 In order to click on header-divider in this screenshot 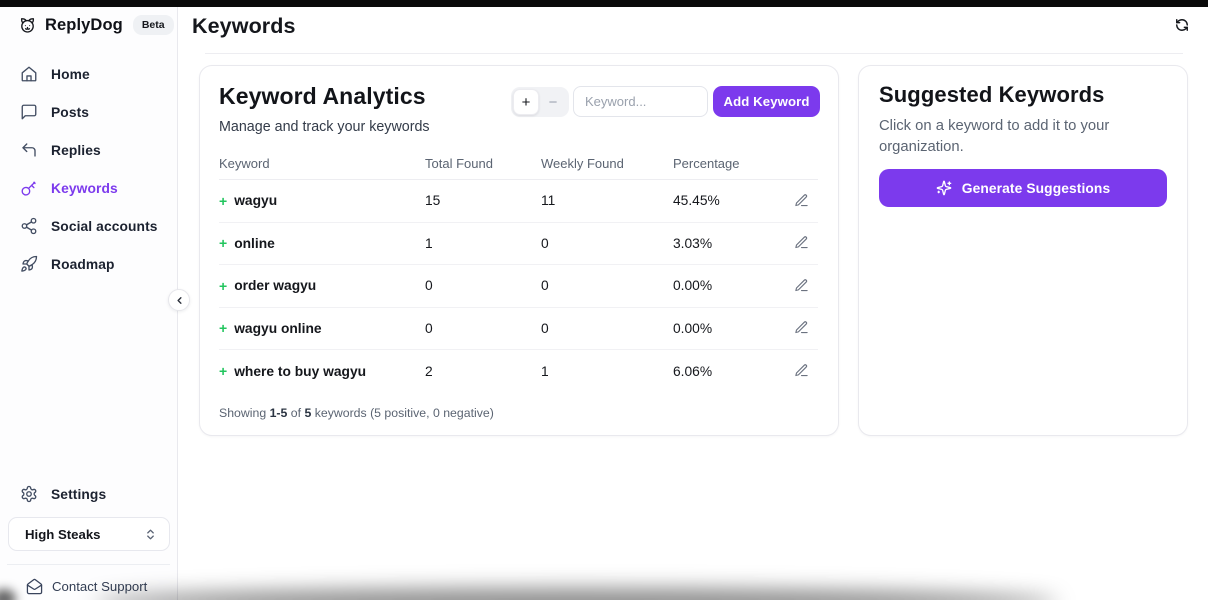, I will do `click(694, 53)`.